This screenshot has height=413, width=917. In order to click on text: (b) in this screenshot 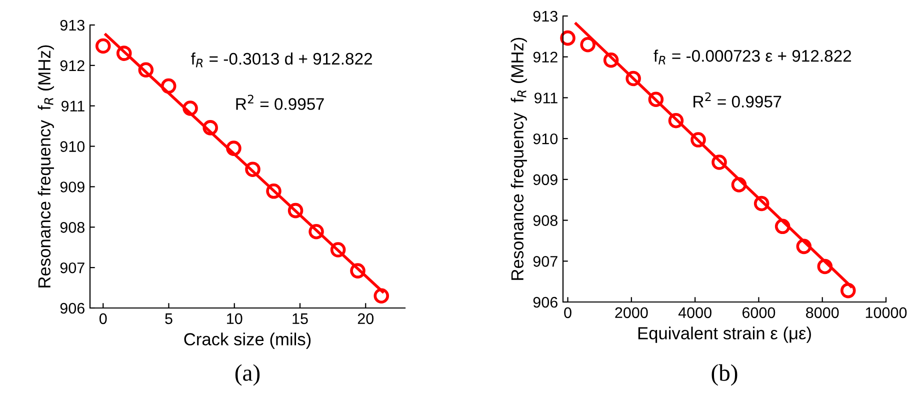, I will do `click(725, 375)`.